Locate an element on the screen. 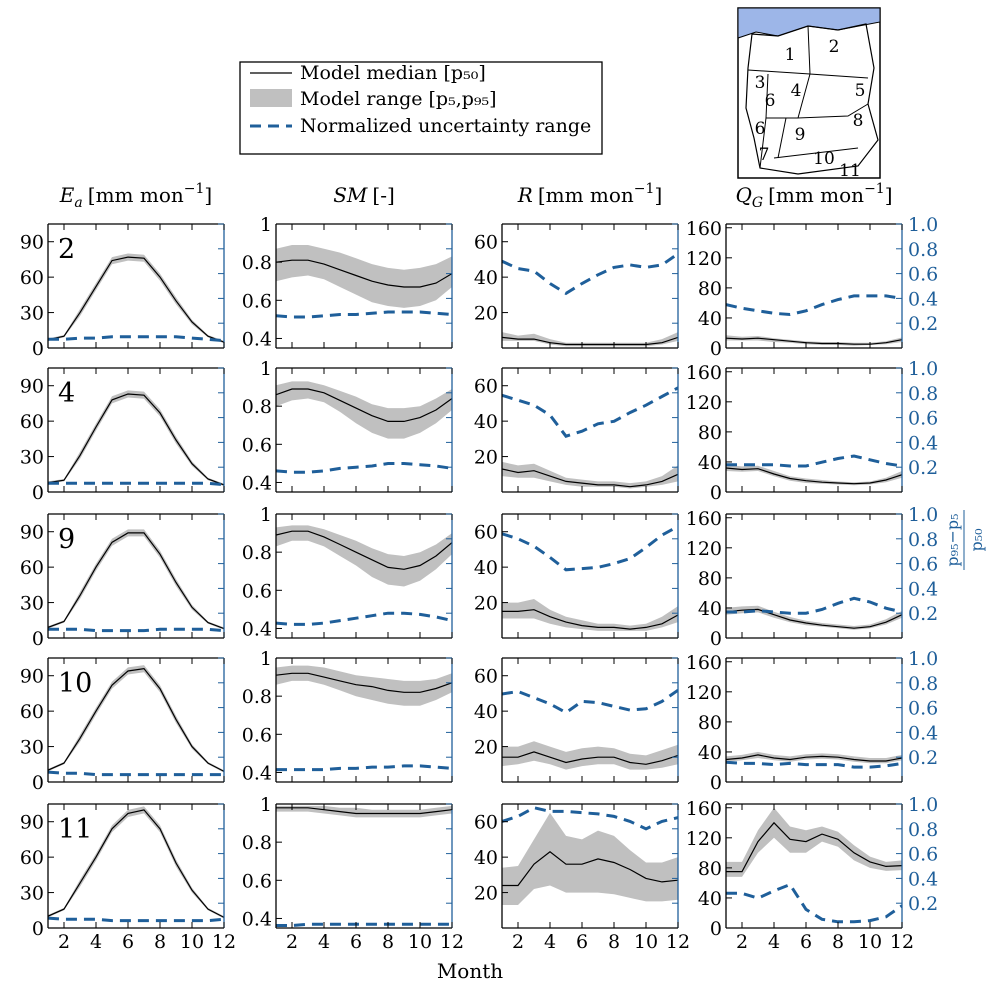 This screenshot has height=981, width=986. panel-r9-c2: 0.4 0.6 0.8 1 is located at coordinates (347, 572).